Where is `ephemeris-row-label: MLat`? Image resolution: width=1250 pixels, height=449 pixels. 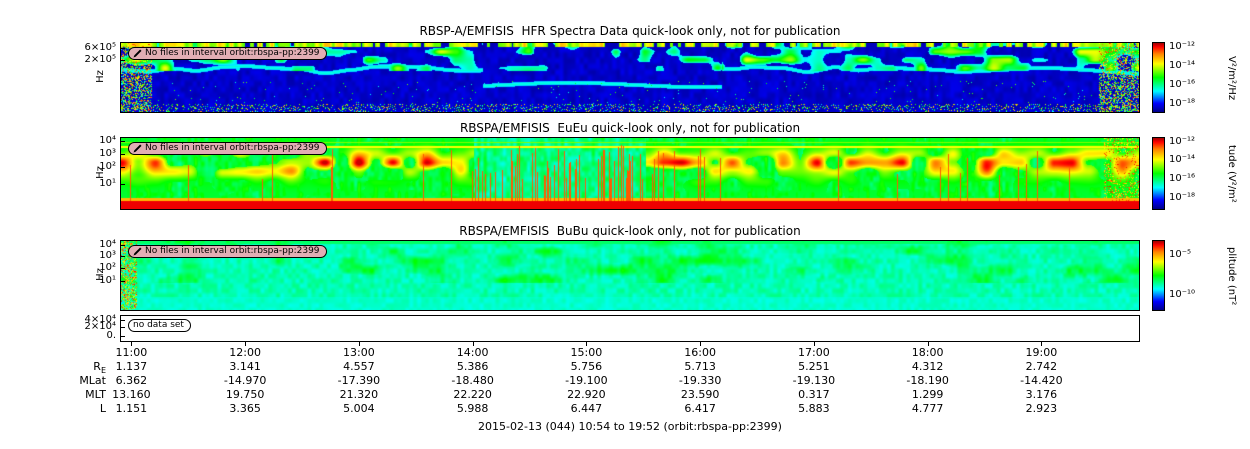
ephemeris-row-label: MLat is located at coordinates (92, 380).